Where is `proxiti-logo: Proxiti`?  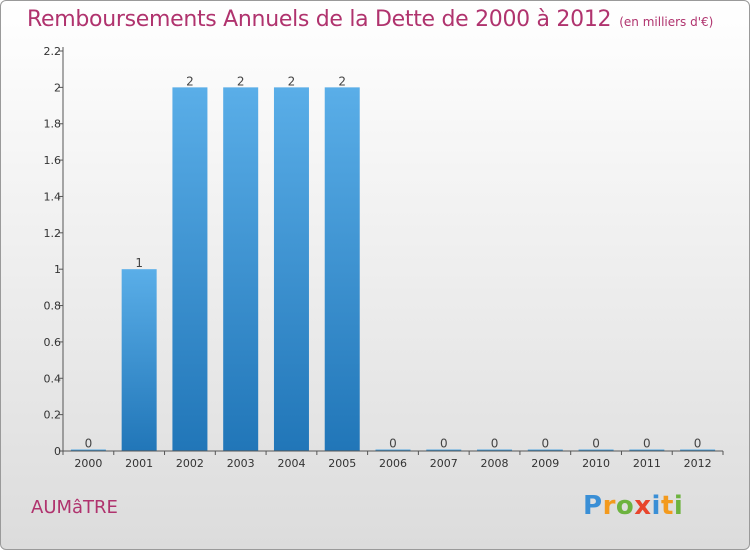
proxiti-logo: Proxiti is located at coordinates (633, 506).